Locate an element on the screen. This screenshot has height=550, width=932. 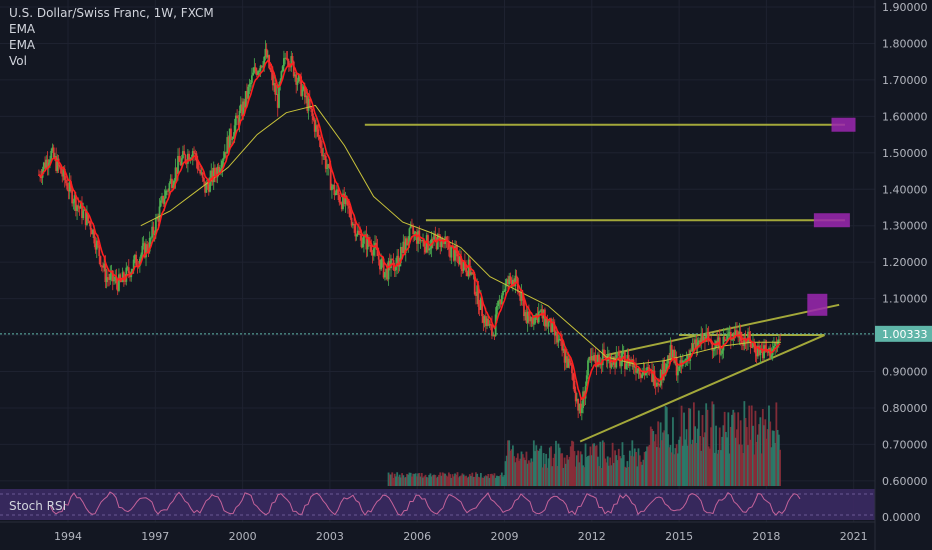
marker-boxes is located at coordinates (831, 216).